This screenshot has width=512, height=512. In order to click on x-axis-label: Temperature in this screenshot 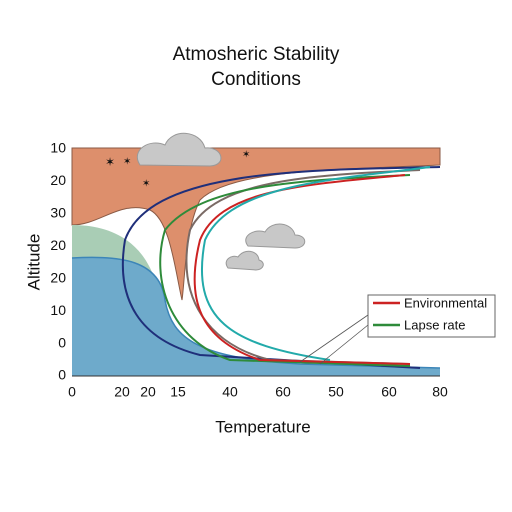, I will do `click(262, 426)`.